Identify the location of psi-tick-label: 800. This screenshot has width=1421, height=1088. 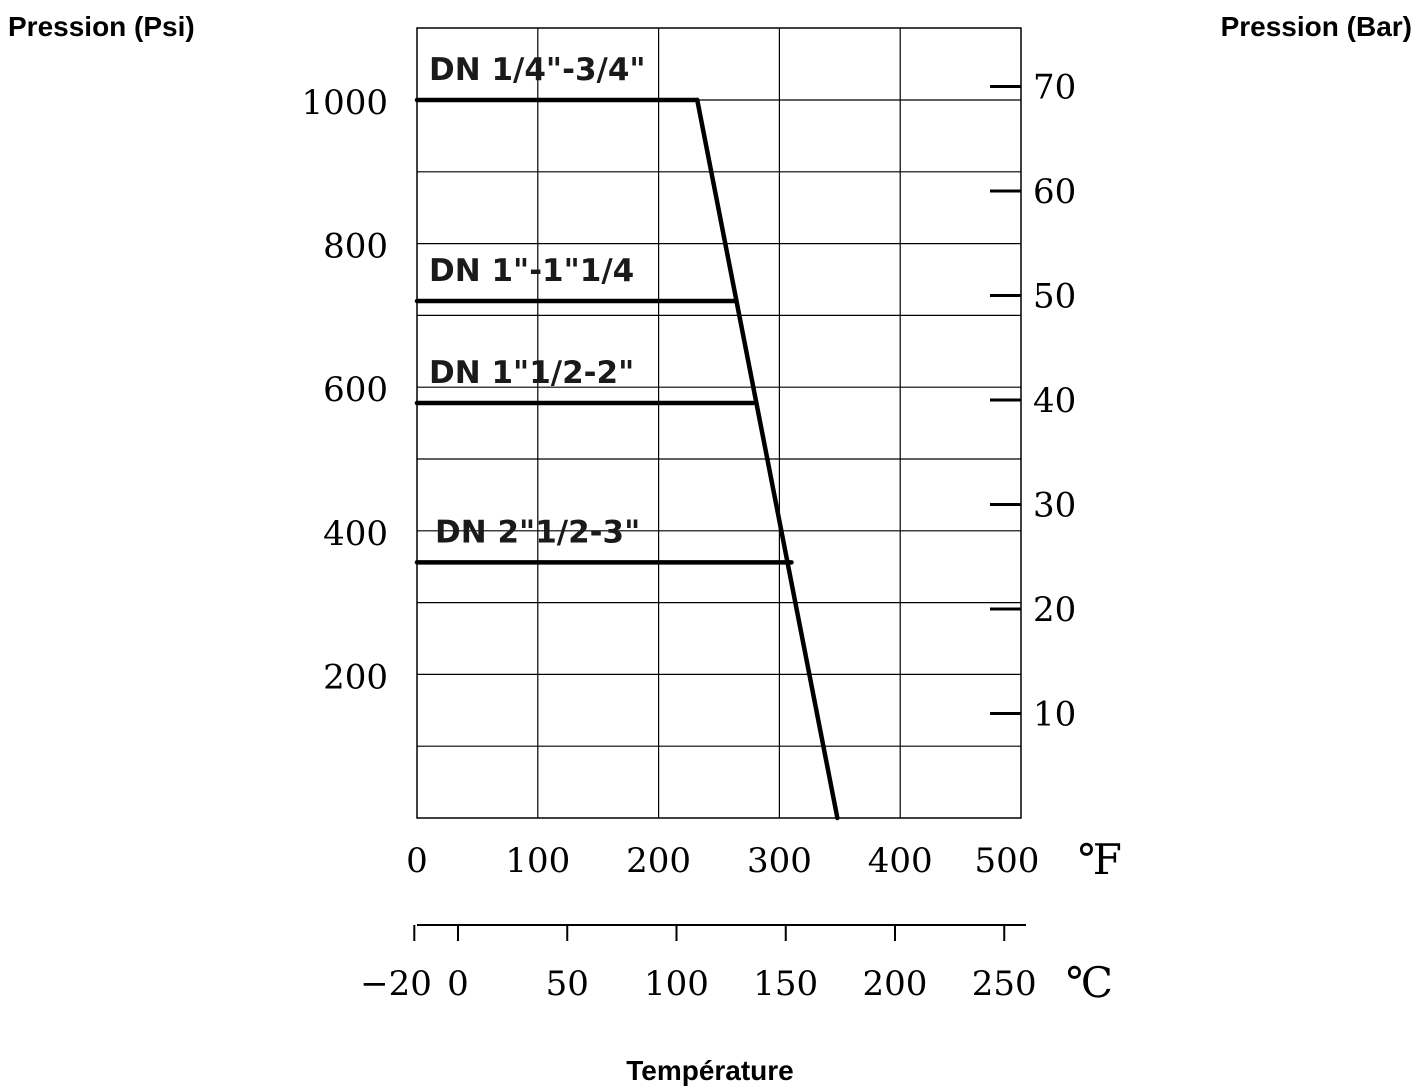
(355, 247).